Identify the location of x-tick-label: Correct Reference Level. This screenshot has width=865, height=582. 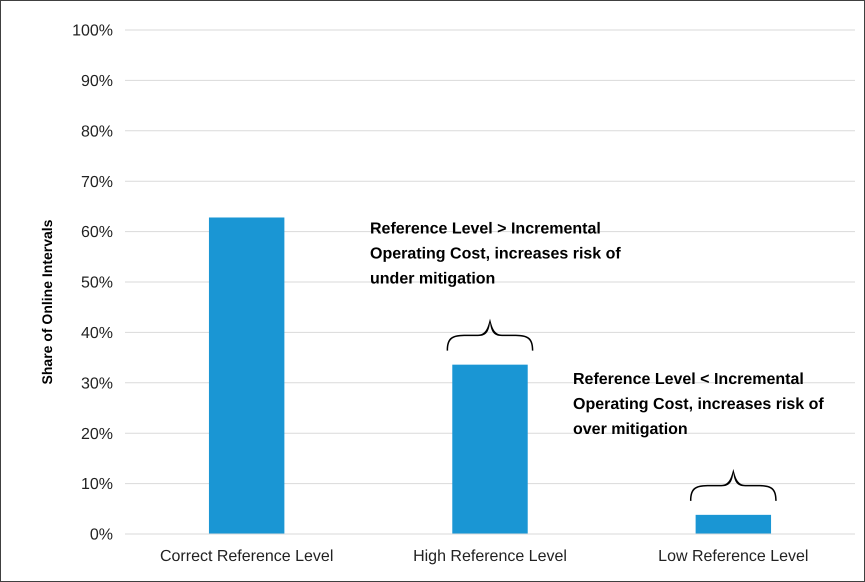
(247, 556).